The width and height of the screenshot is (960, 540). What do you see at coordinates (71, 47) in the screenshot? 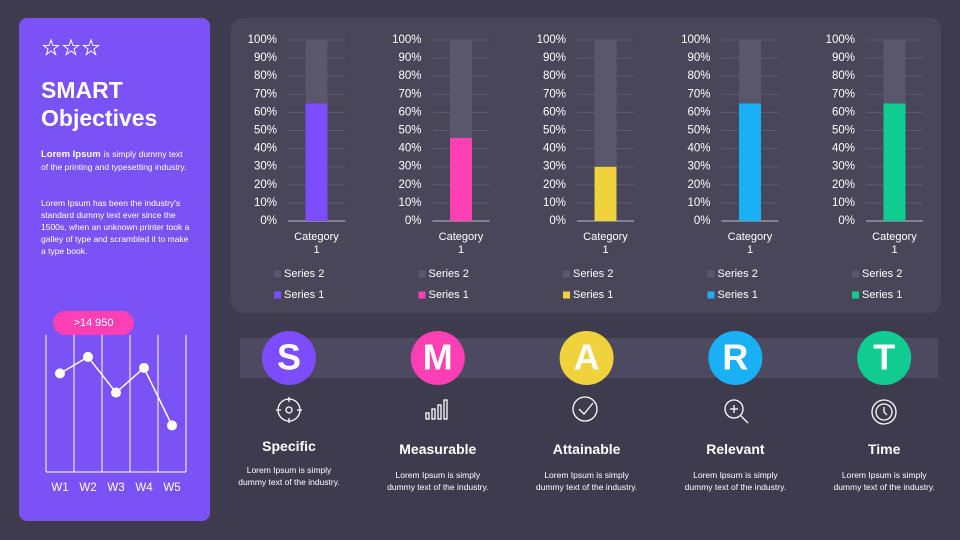
I see `stars` at bounding box center [71, 47].